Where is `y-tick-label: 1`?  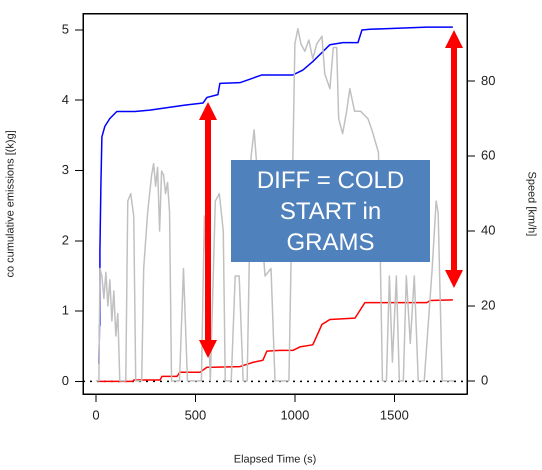 y-tick-label: 1 is located at coordinates (65, 310).